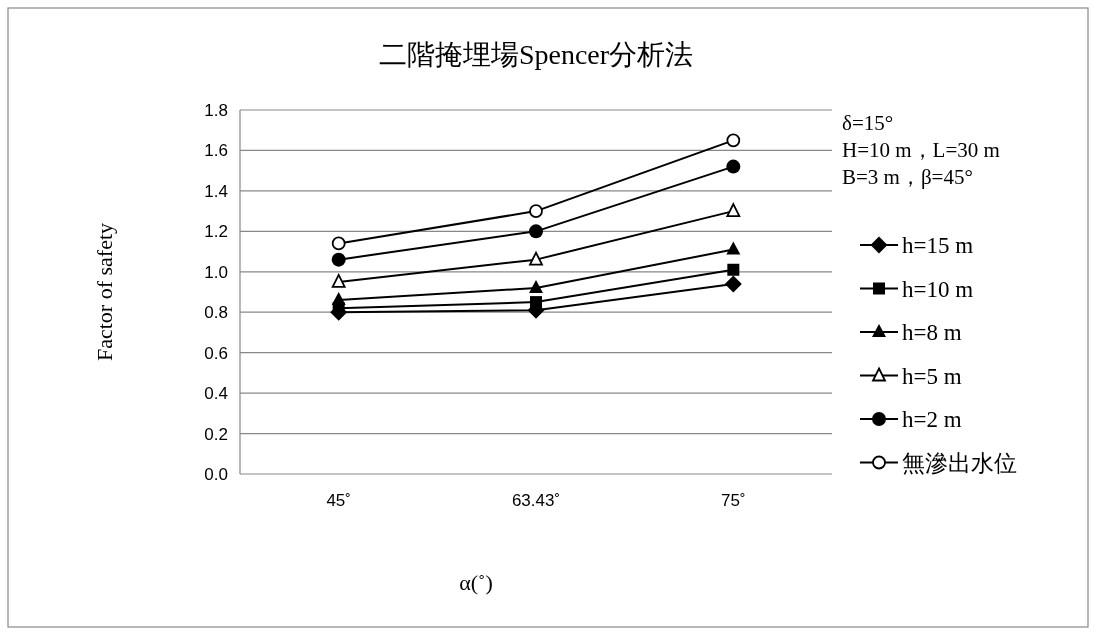 The width and height of the screenshot is (1097, 635). What do you see at coordinates (907, 177) in the screenshot?
I see `text: B=3 m，β=45°` at bounding box center [907, 177].